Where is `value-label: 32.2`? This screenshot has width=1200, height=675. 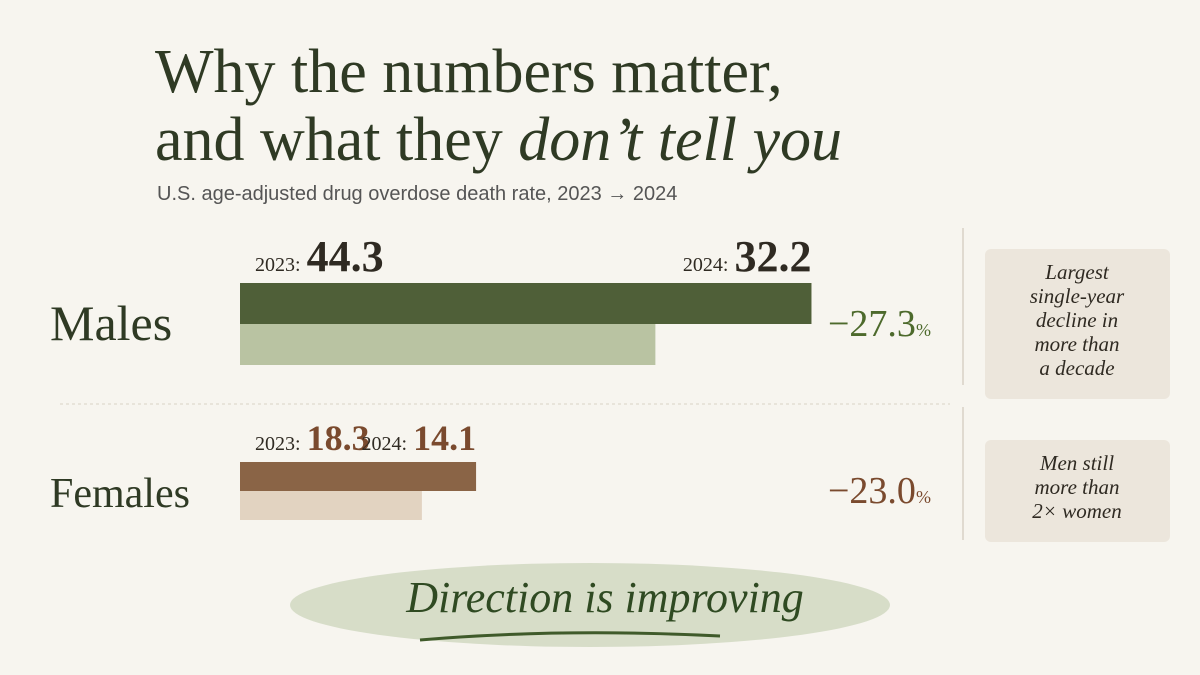 value-label: 32.2 is located at coordinates (772, 256).